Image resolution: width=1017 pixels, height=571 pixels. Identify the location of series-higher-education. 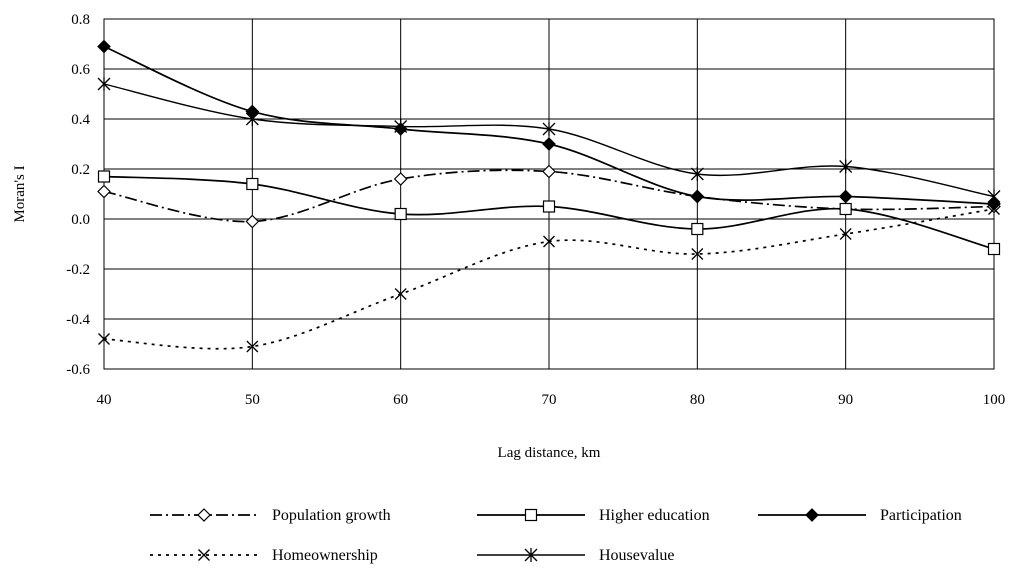
(549, 213).